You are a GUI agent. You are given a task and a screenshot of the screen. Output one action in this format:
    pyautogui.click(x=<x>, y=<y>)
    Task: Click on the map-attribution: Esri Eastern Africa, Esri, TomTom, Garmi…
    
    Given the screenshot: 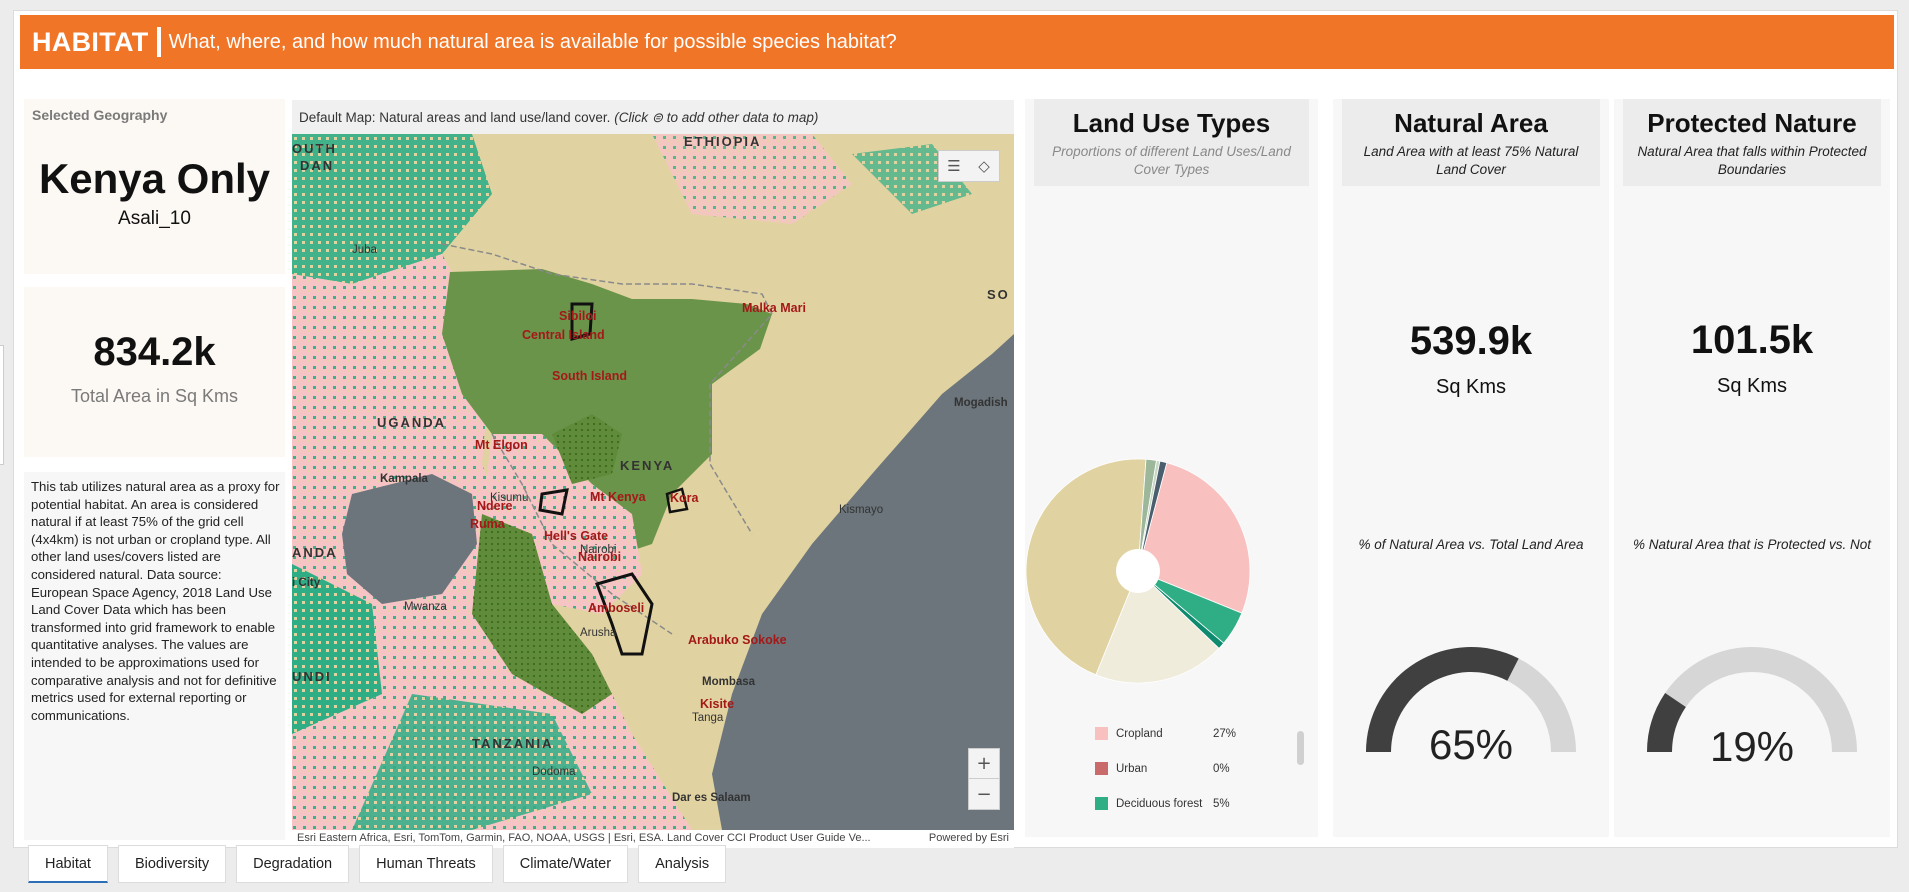 What is the action you would take?
    pyautogui.click(x=584, y=838)
    